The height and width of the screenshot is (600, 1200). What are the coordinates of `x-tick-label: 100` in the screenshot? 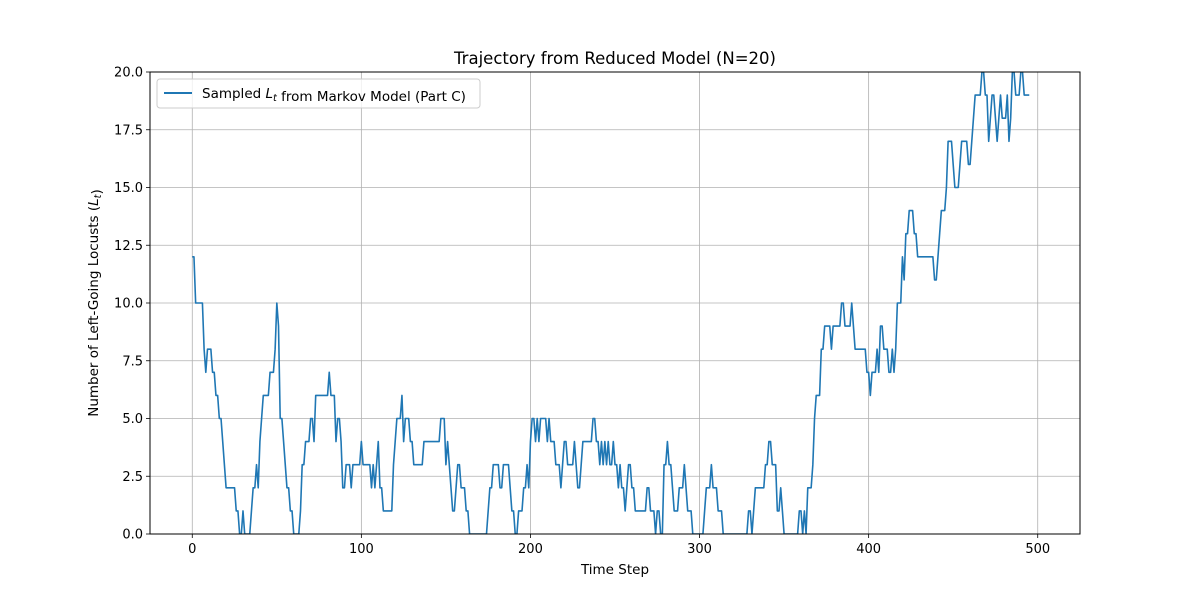 It's located at (361, 549).